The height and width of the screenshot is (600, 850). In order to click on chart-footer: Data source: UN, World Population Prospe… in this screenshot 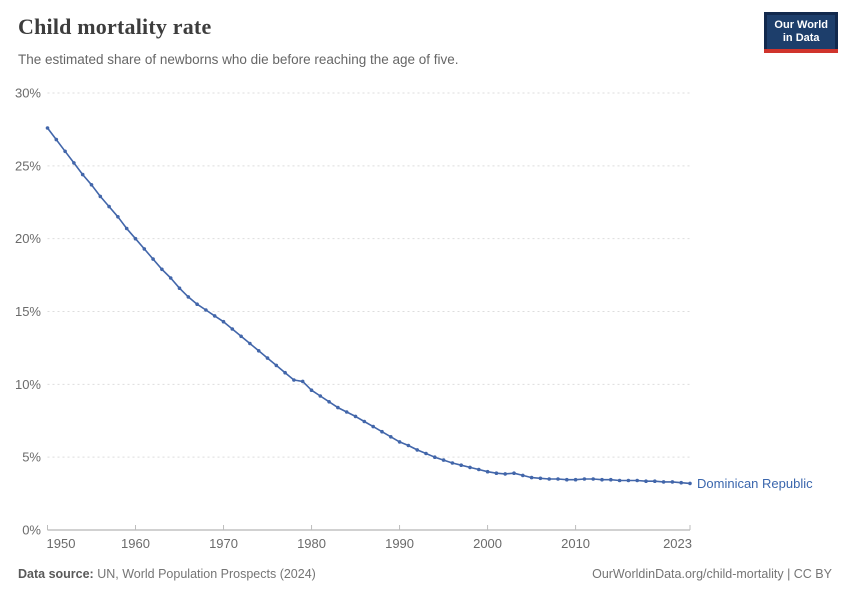, I will do `click(425, 574)`.